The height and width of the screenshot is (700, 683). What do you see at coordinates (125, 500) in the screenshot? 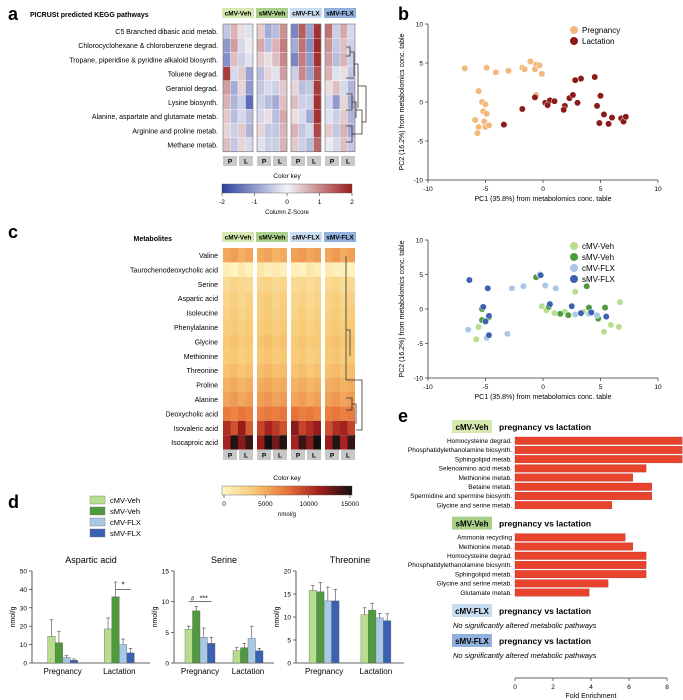
I see `bar-legend-label: cMV-Veh` at bounding box center [125, 500].